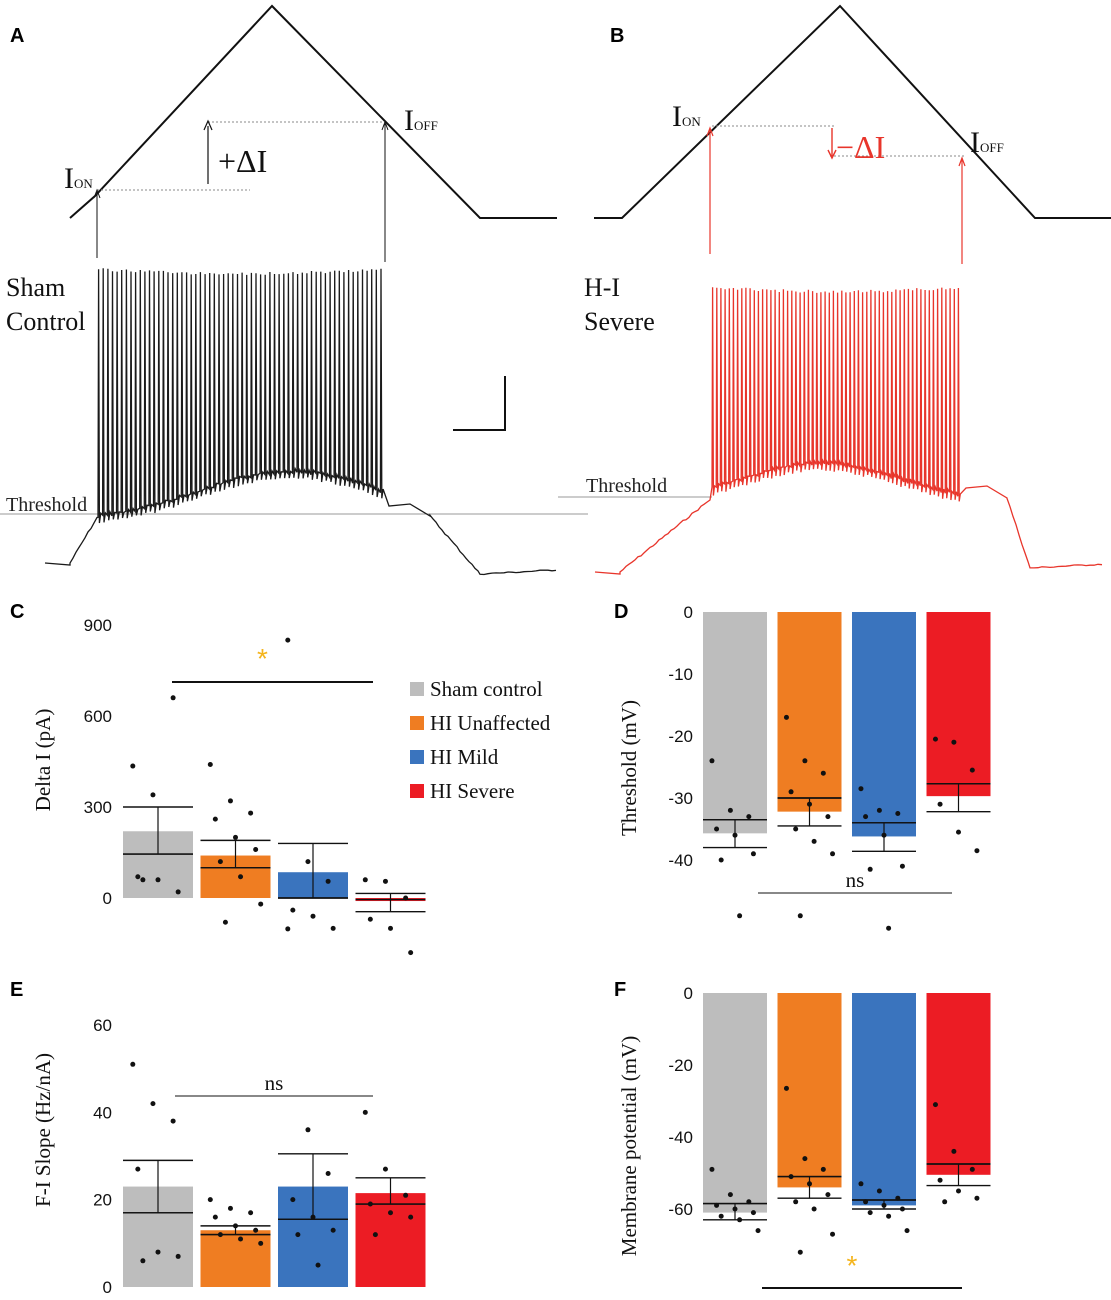 This screenshot has width=1111, height=1300. Describe the element at coordinates (208, 125) in the screenshot. I see `panel-a-delta-arrowhead` at that location.